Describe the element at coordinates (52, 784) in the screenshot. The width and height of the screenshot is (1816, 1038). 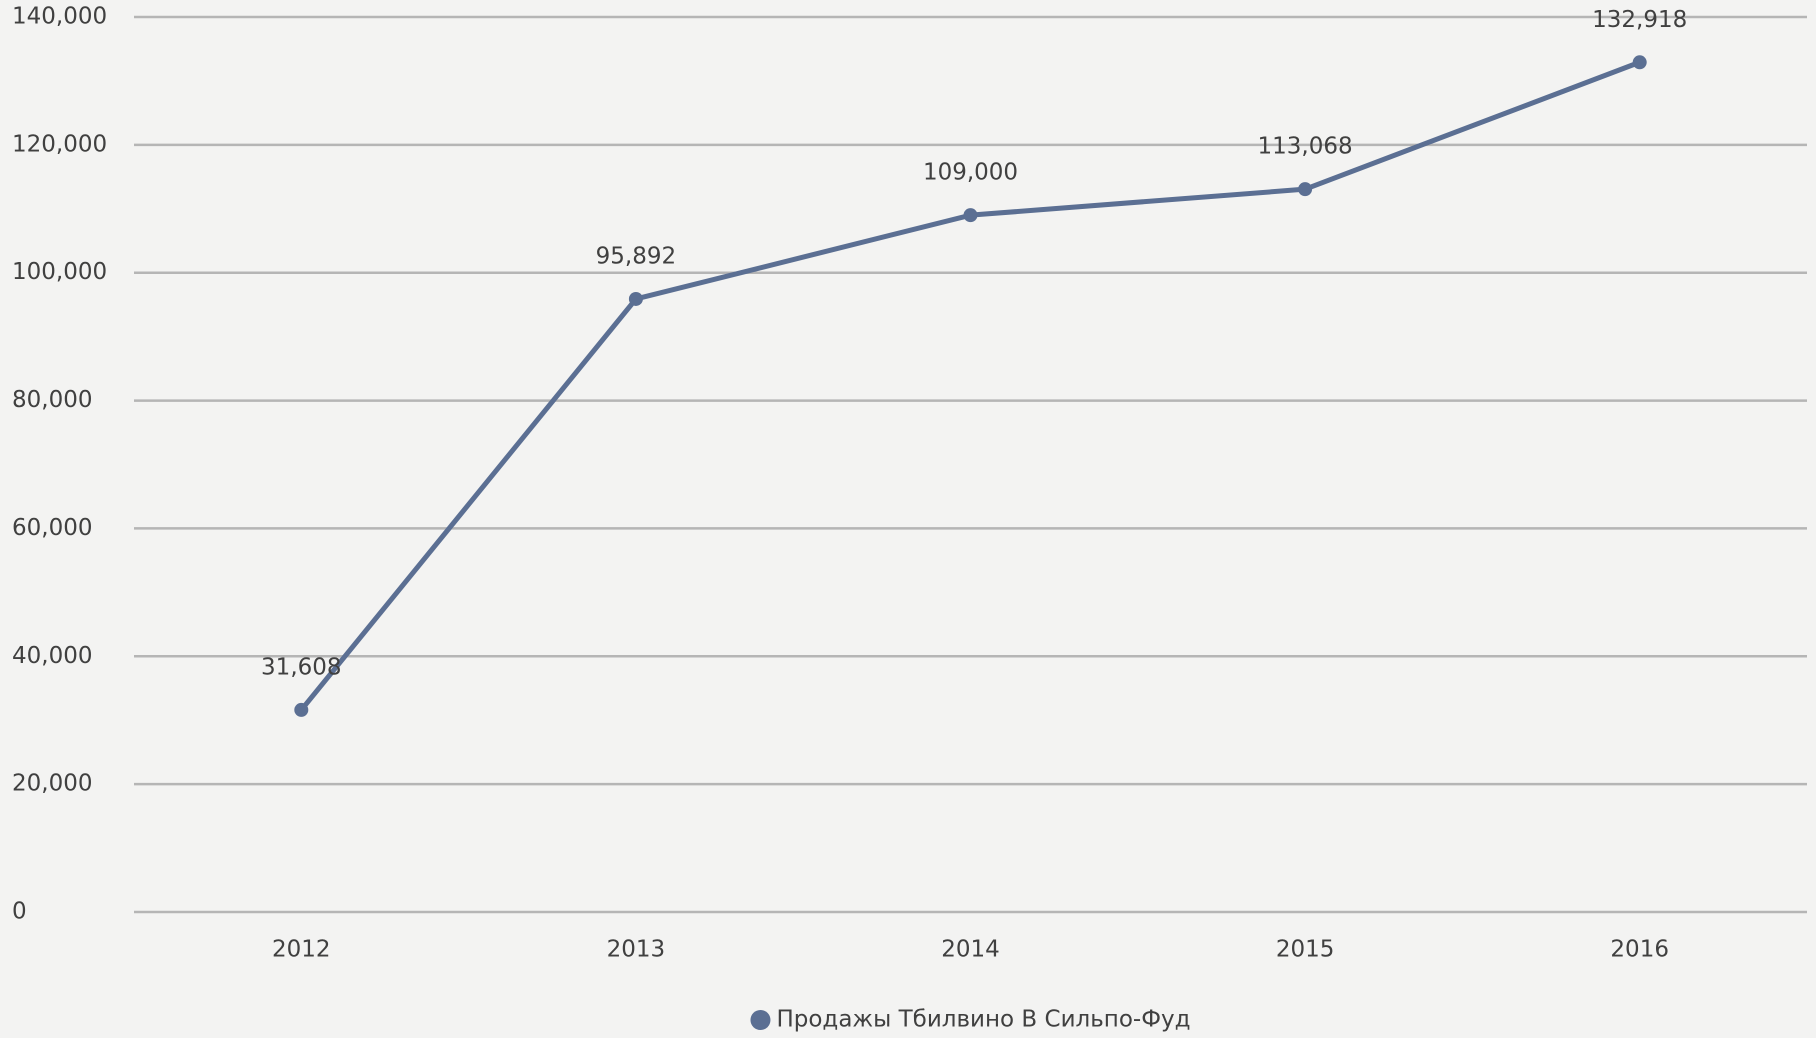
I see `y-tick-label: 20,000` at that location.